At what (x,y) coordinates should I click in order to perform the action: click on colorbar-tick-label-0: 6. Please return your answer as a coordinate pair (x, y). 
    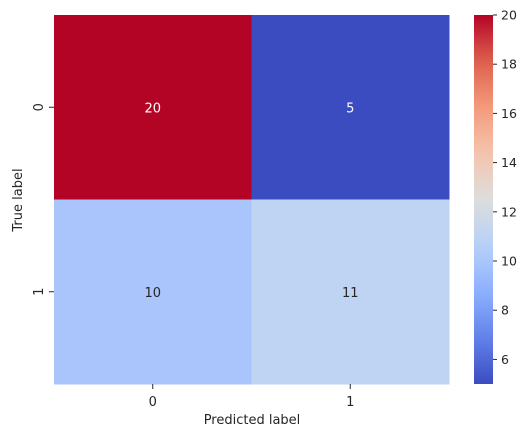
    Looking at the image, I should click on (505, 359).